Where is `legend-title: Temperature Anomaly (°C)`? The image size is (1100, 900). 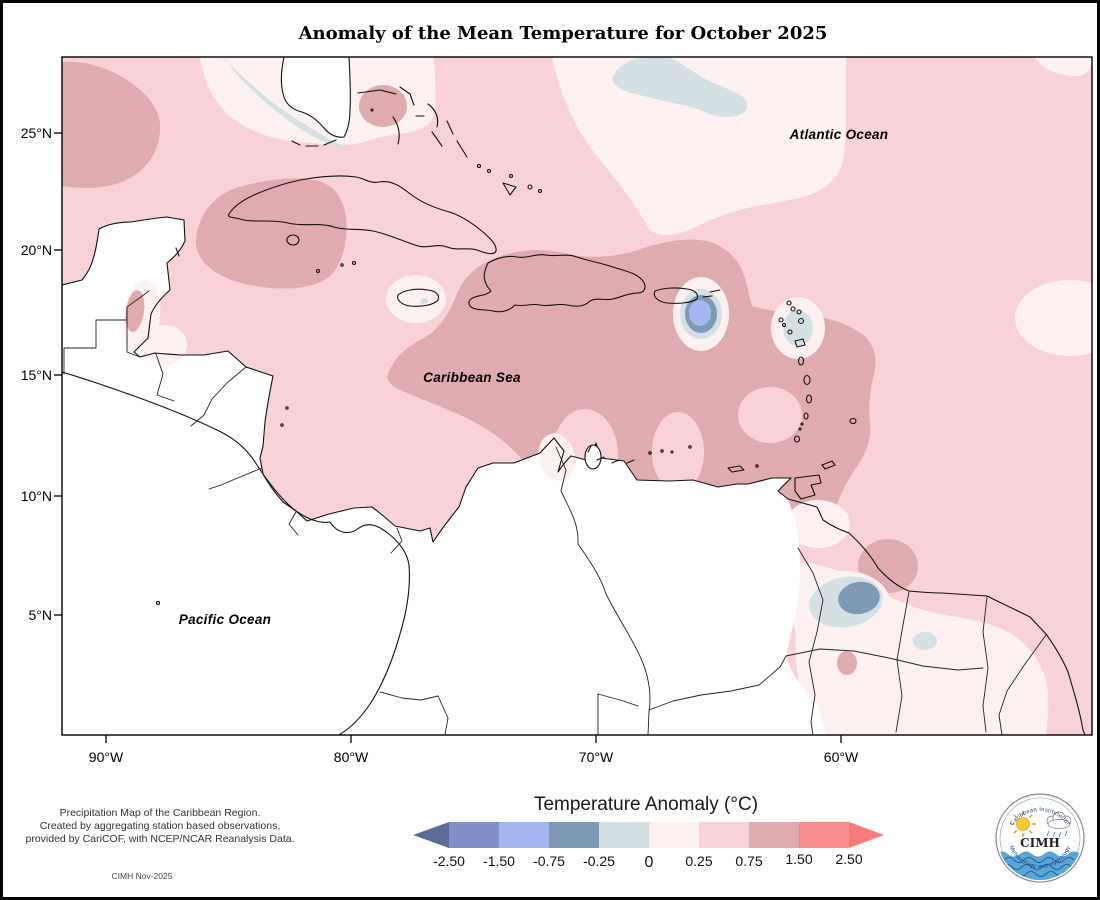 legend-title: Temperature Anomaly (°C) is located at coordinates (646, 804).